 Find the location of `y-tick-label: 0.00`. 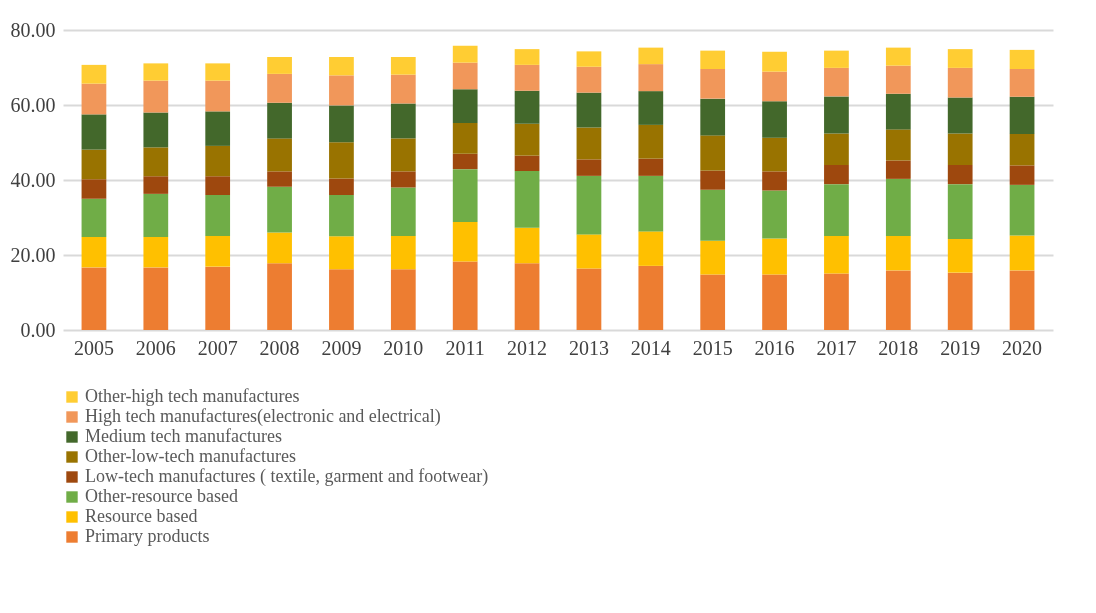

y-tick-label: 0.00 is located at coordinates (38, 329).